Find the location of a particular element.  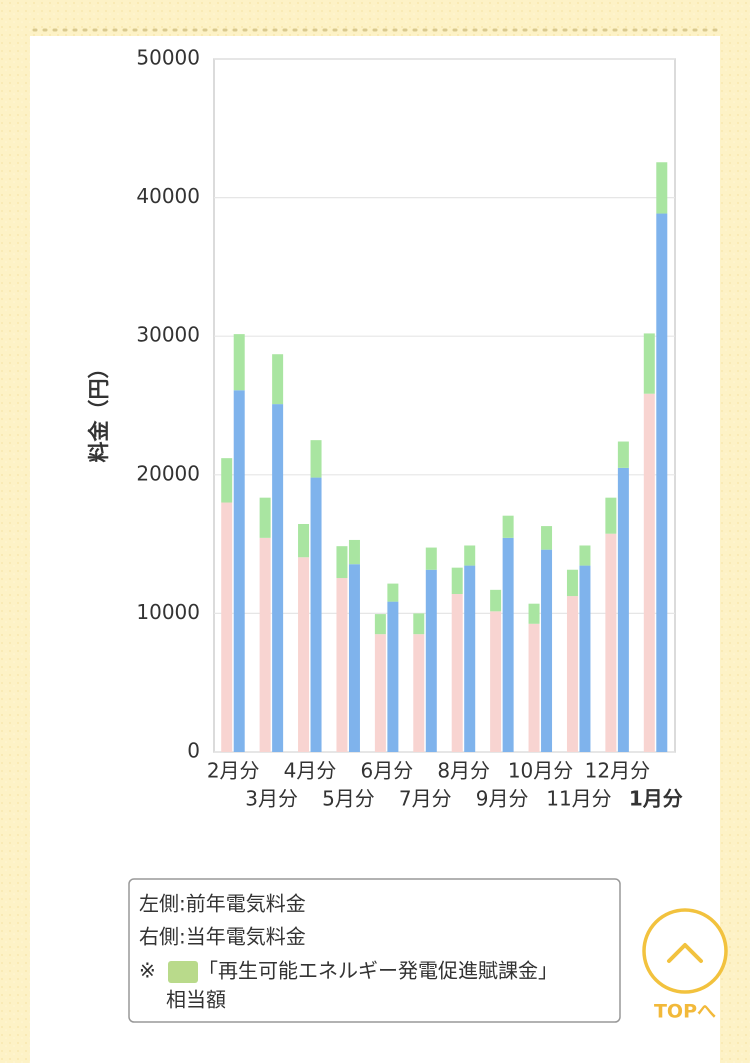

x-tick-label: 6月分 is located at coordinates (387, 771).